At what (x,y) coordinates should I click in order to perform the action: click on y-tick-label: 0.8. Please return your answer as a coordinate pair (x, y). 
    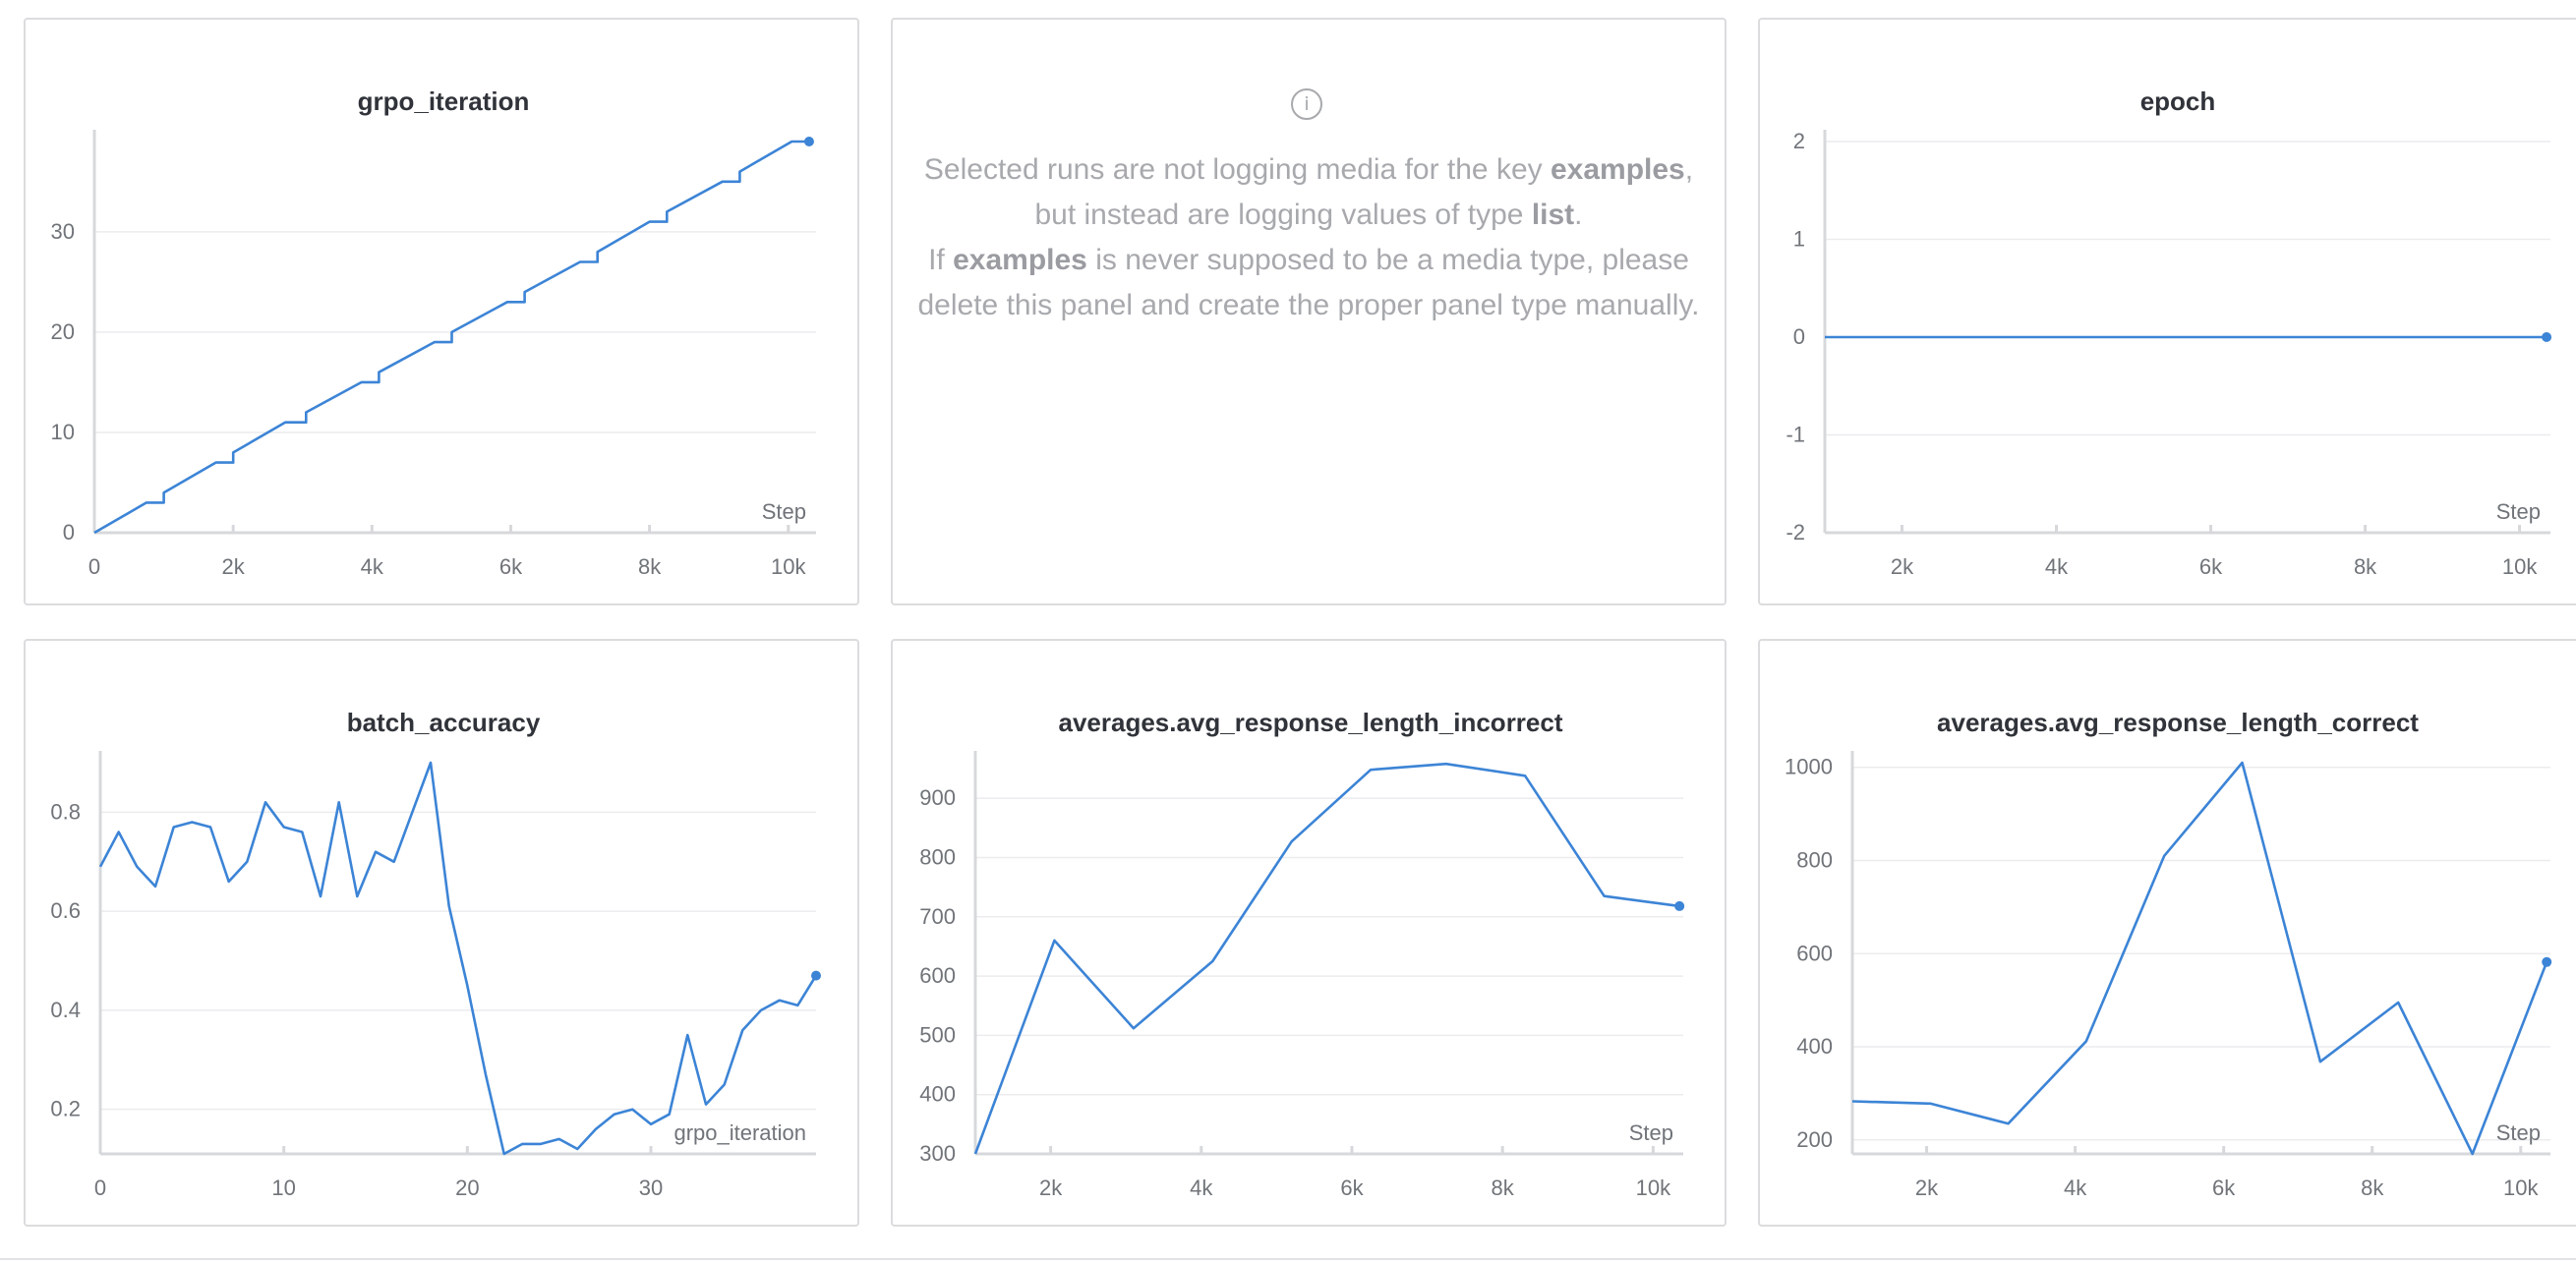
    Looking at the image, I should click on (65, 811).